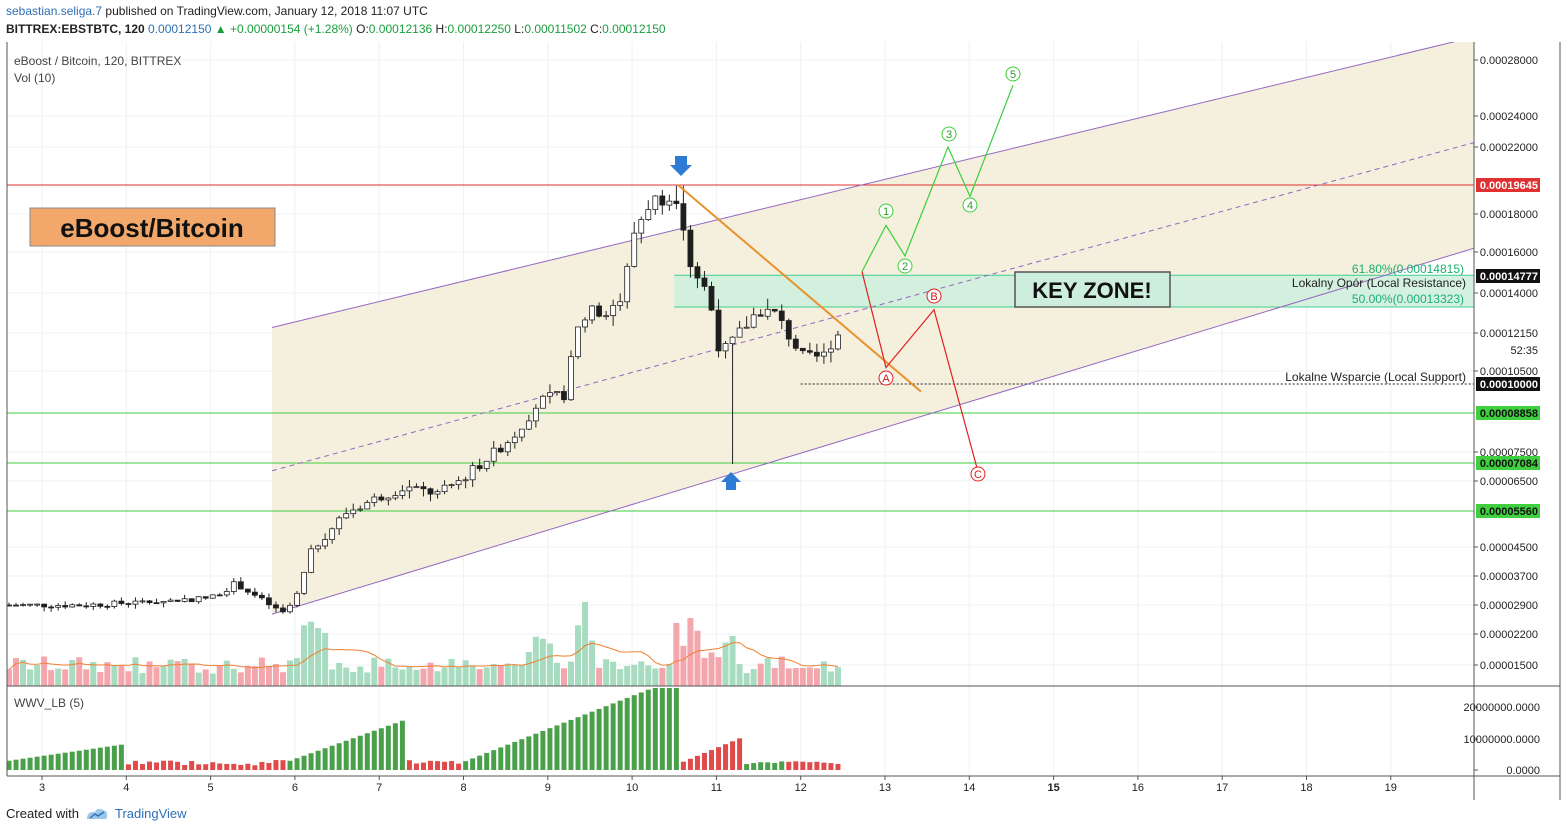 The height and width of the screenshot is (832, 1567). What do you see at coordinates (49, 703) in the screenshot?
I see `indicator-label: WWV_LB (5)` at bounding box center [49, 703].